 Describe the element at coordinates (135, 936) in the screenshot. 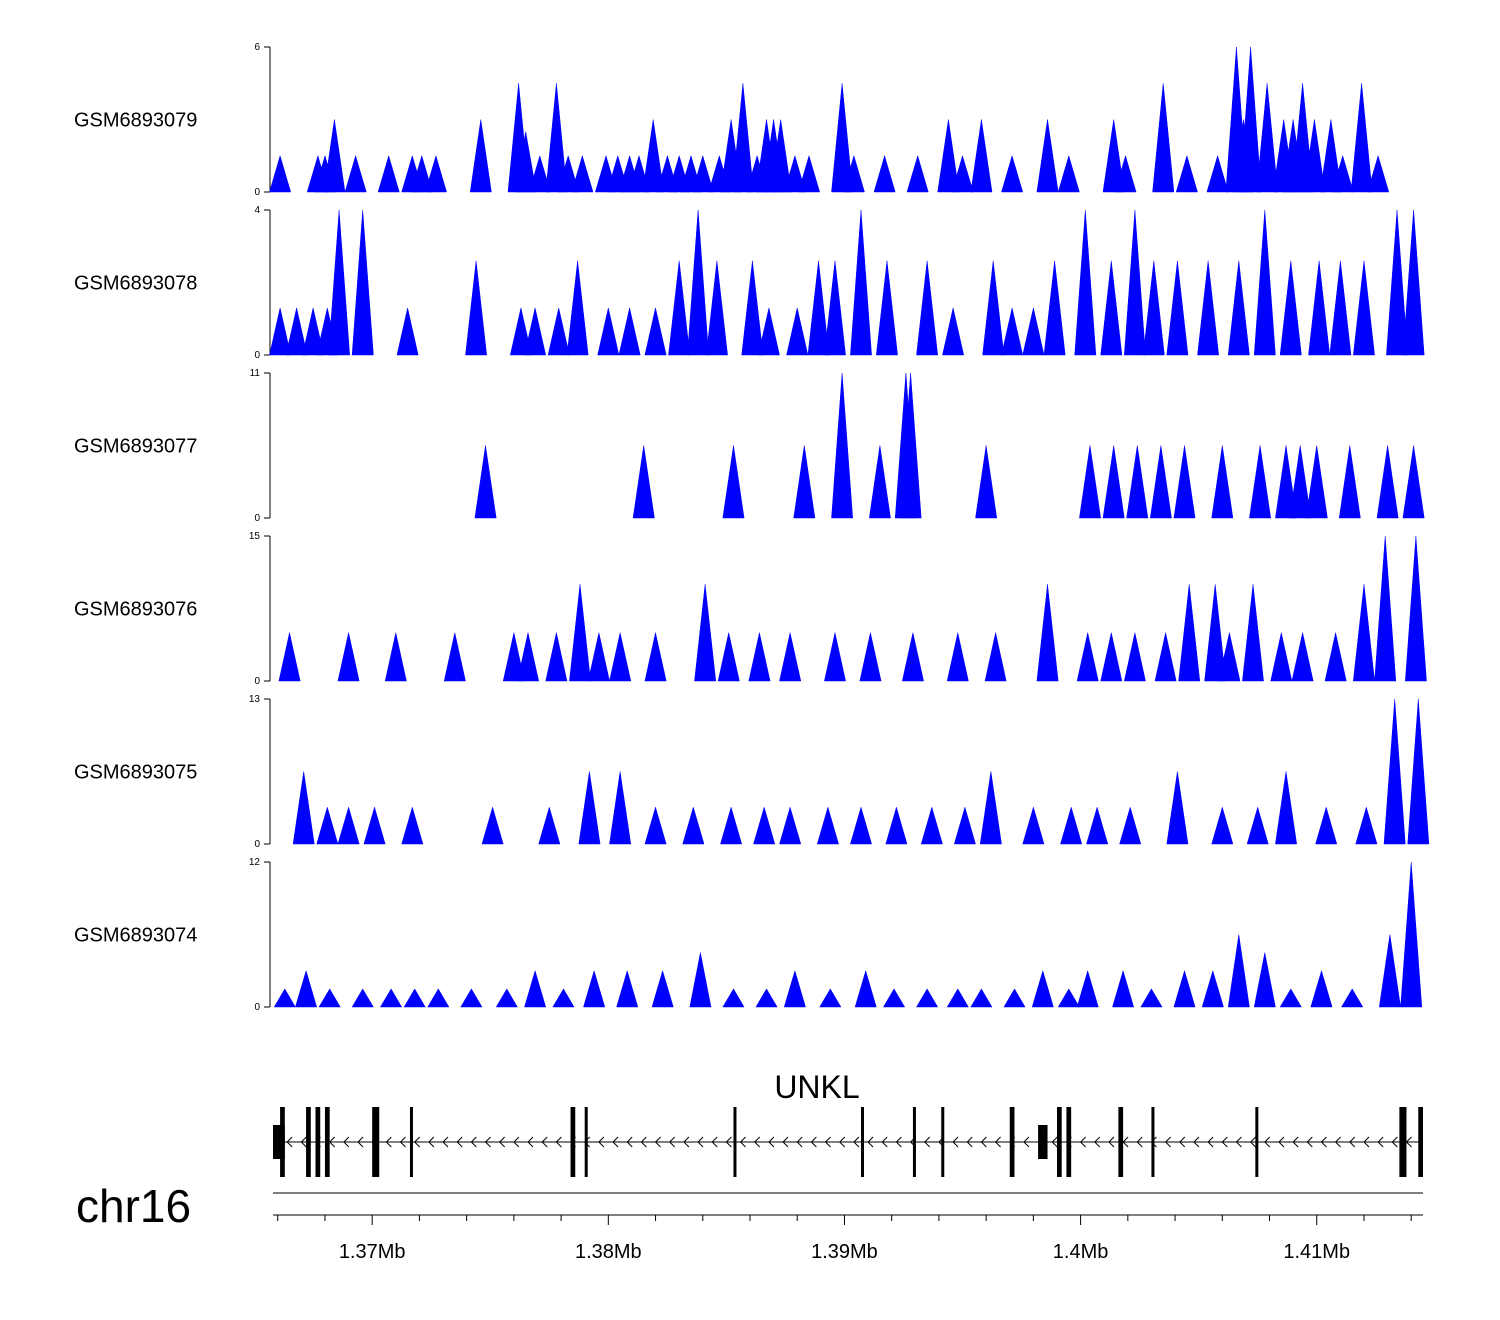

I see `track-label: GSM6893074` at that location.